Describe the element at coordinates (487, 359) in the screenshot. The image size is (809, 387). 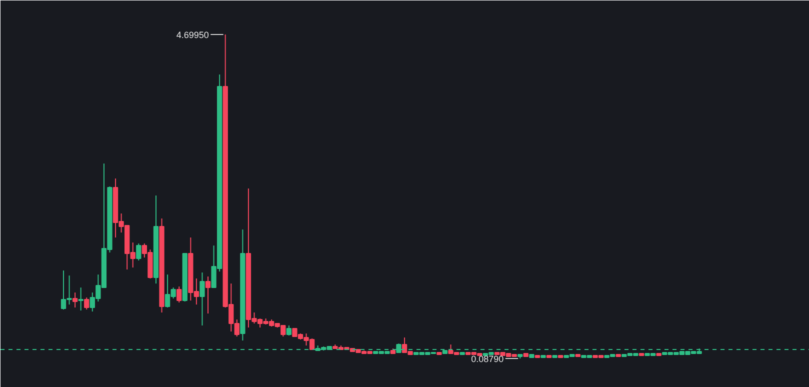
I see `annotation: 0.08790` at that location.